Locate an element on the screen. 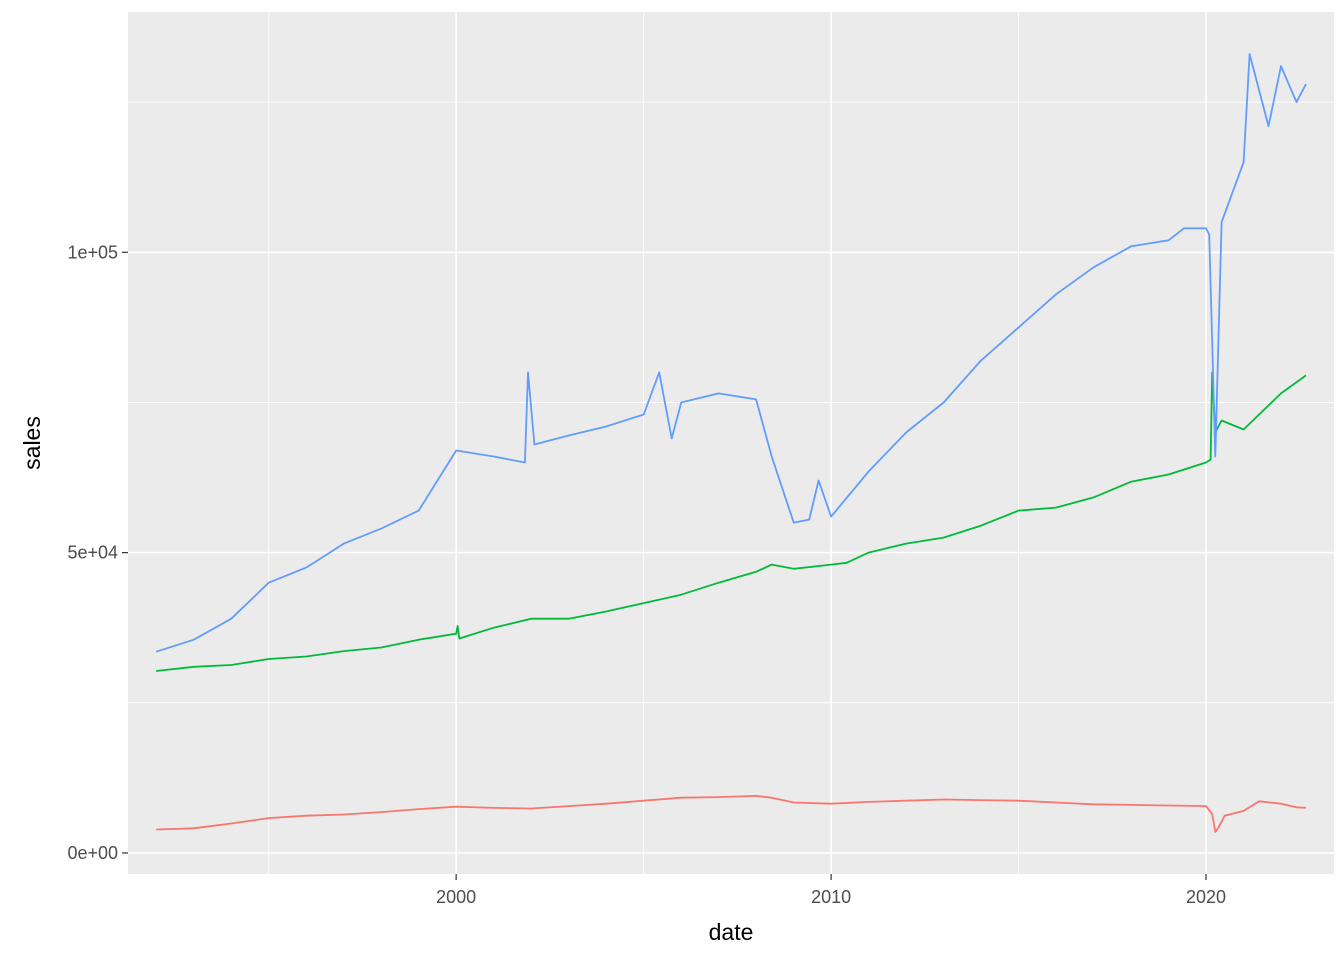 This screenshot has width=1344, height=960. x-axis: 2000 2010 2020 is located at coordinates (831, 890).